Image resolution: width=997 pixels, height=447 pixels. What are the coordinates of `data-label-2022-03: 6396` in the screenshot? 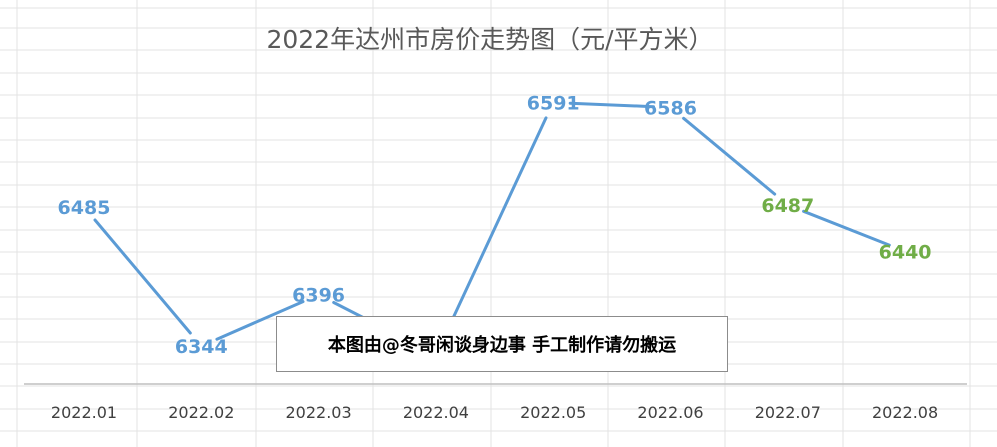 It's located at (318, 296).